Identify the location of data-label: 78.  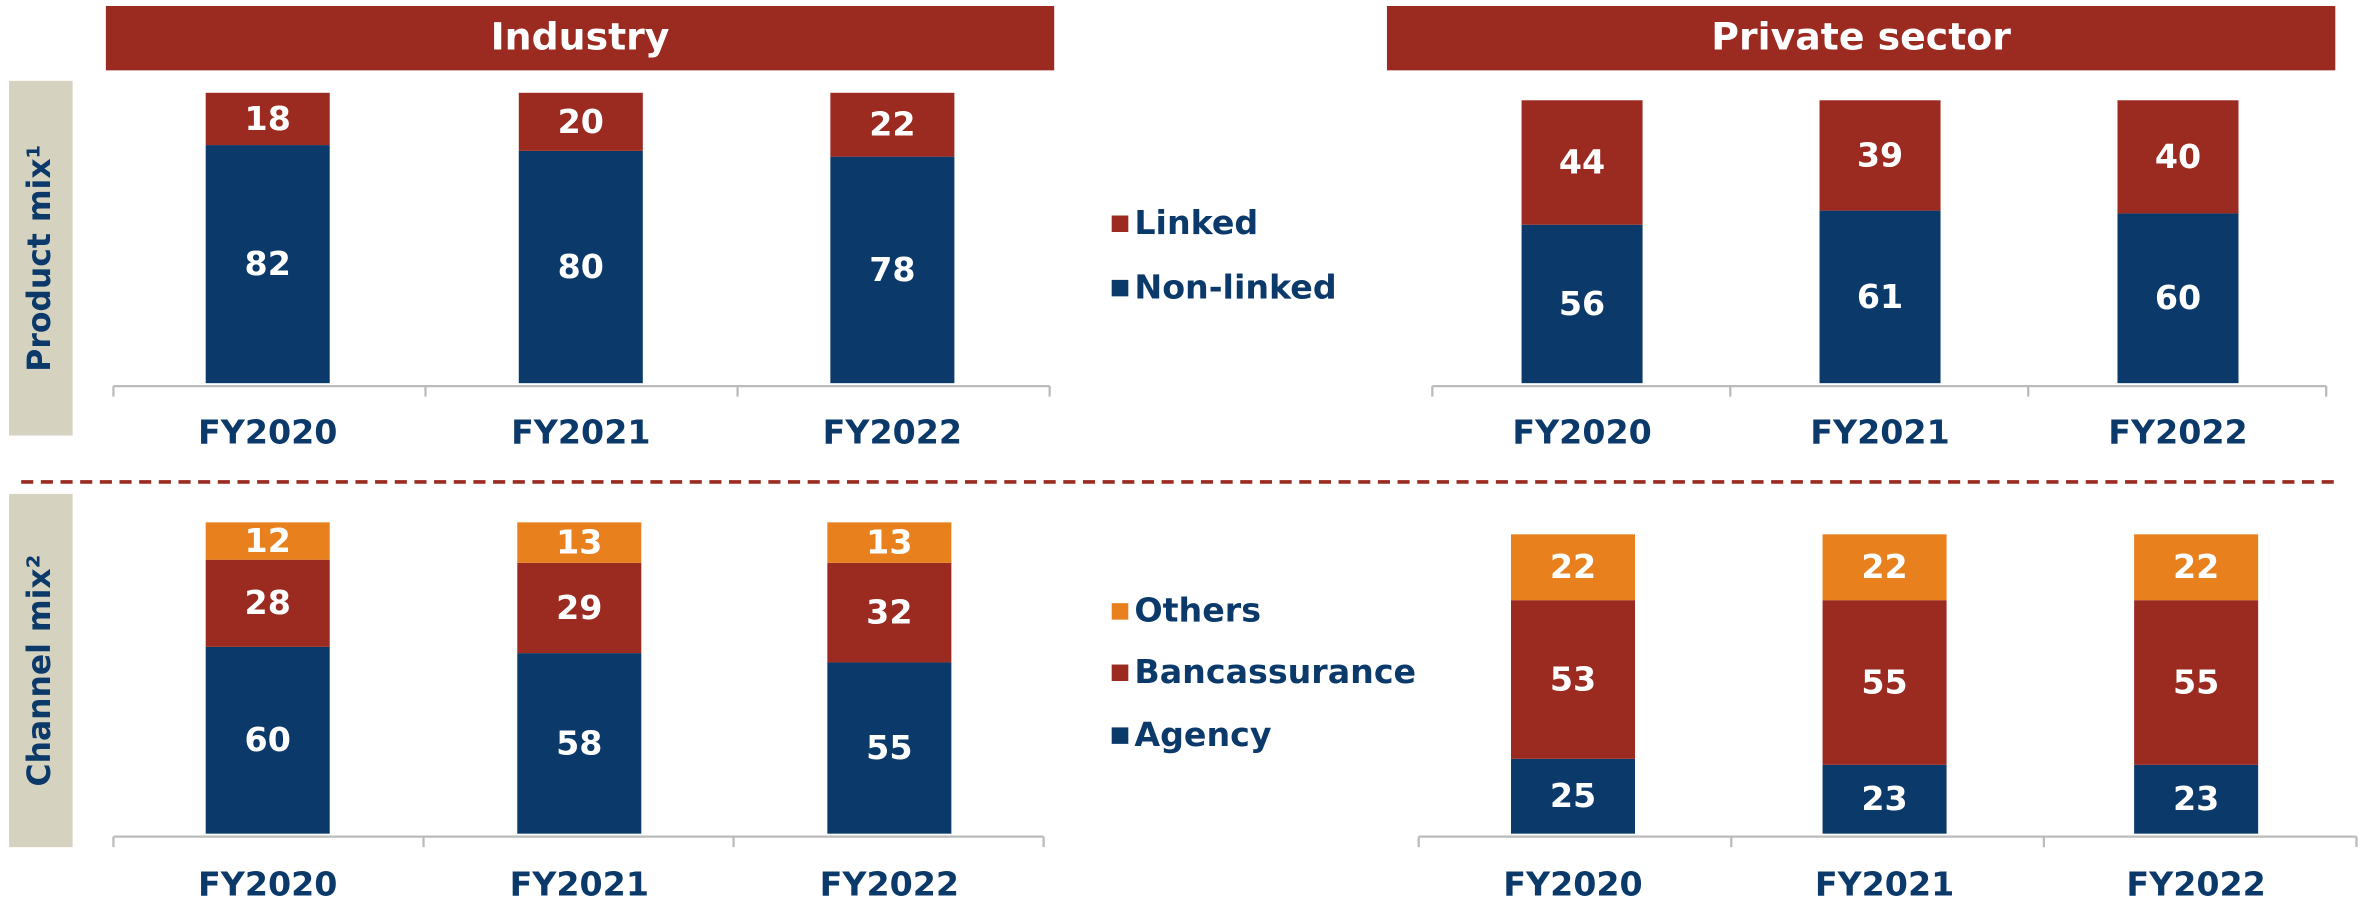
(892, 269).